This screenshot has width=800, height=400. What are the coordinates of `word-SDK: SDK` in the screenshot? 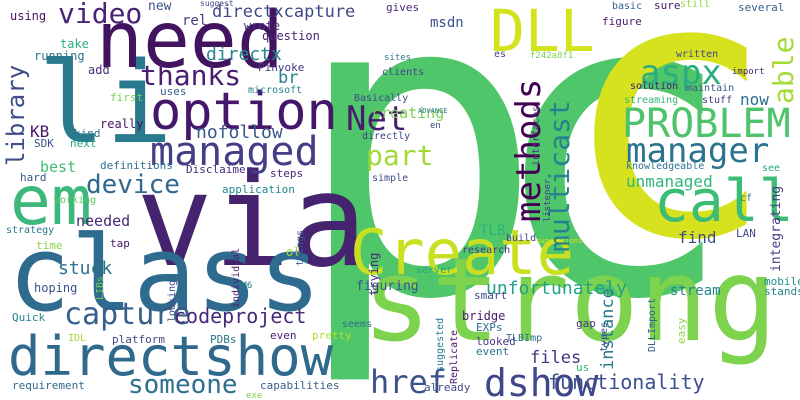 It's located at (44, 143).